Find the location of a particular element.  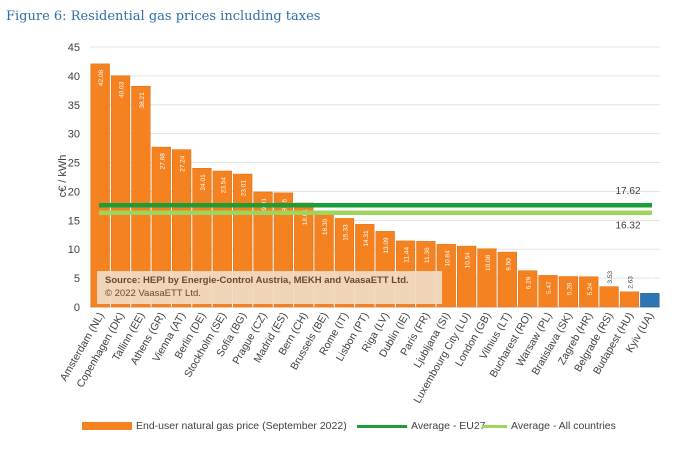

y-tick-label: 15 is located at coordinates (74, 221).